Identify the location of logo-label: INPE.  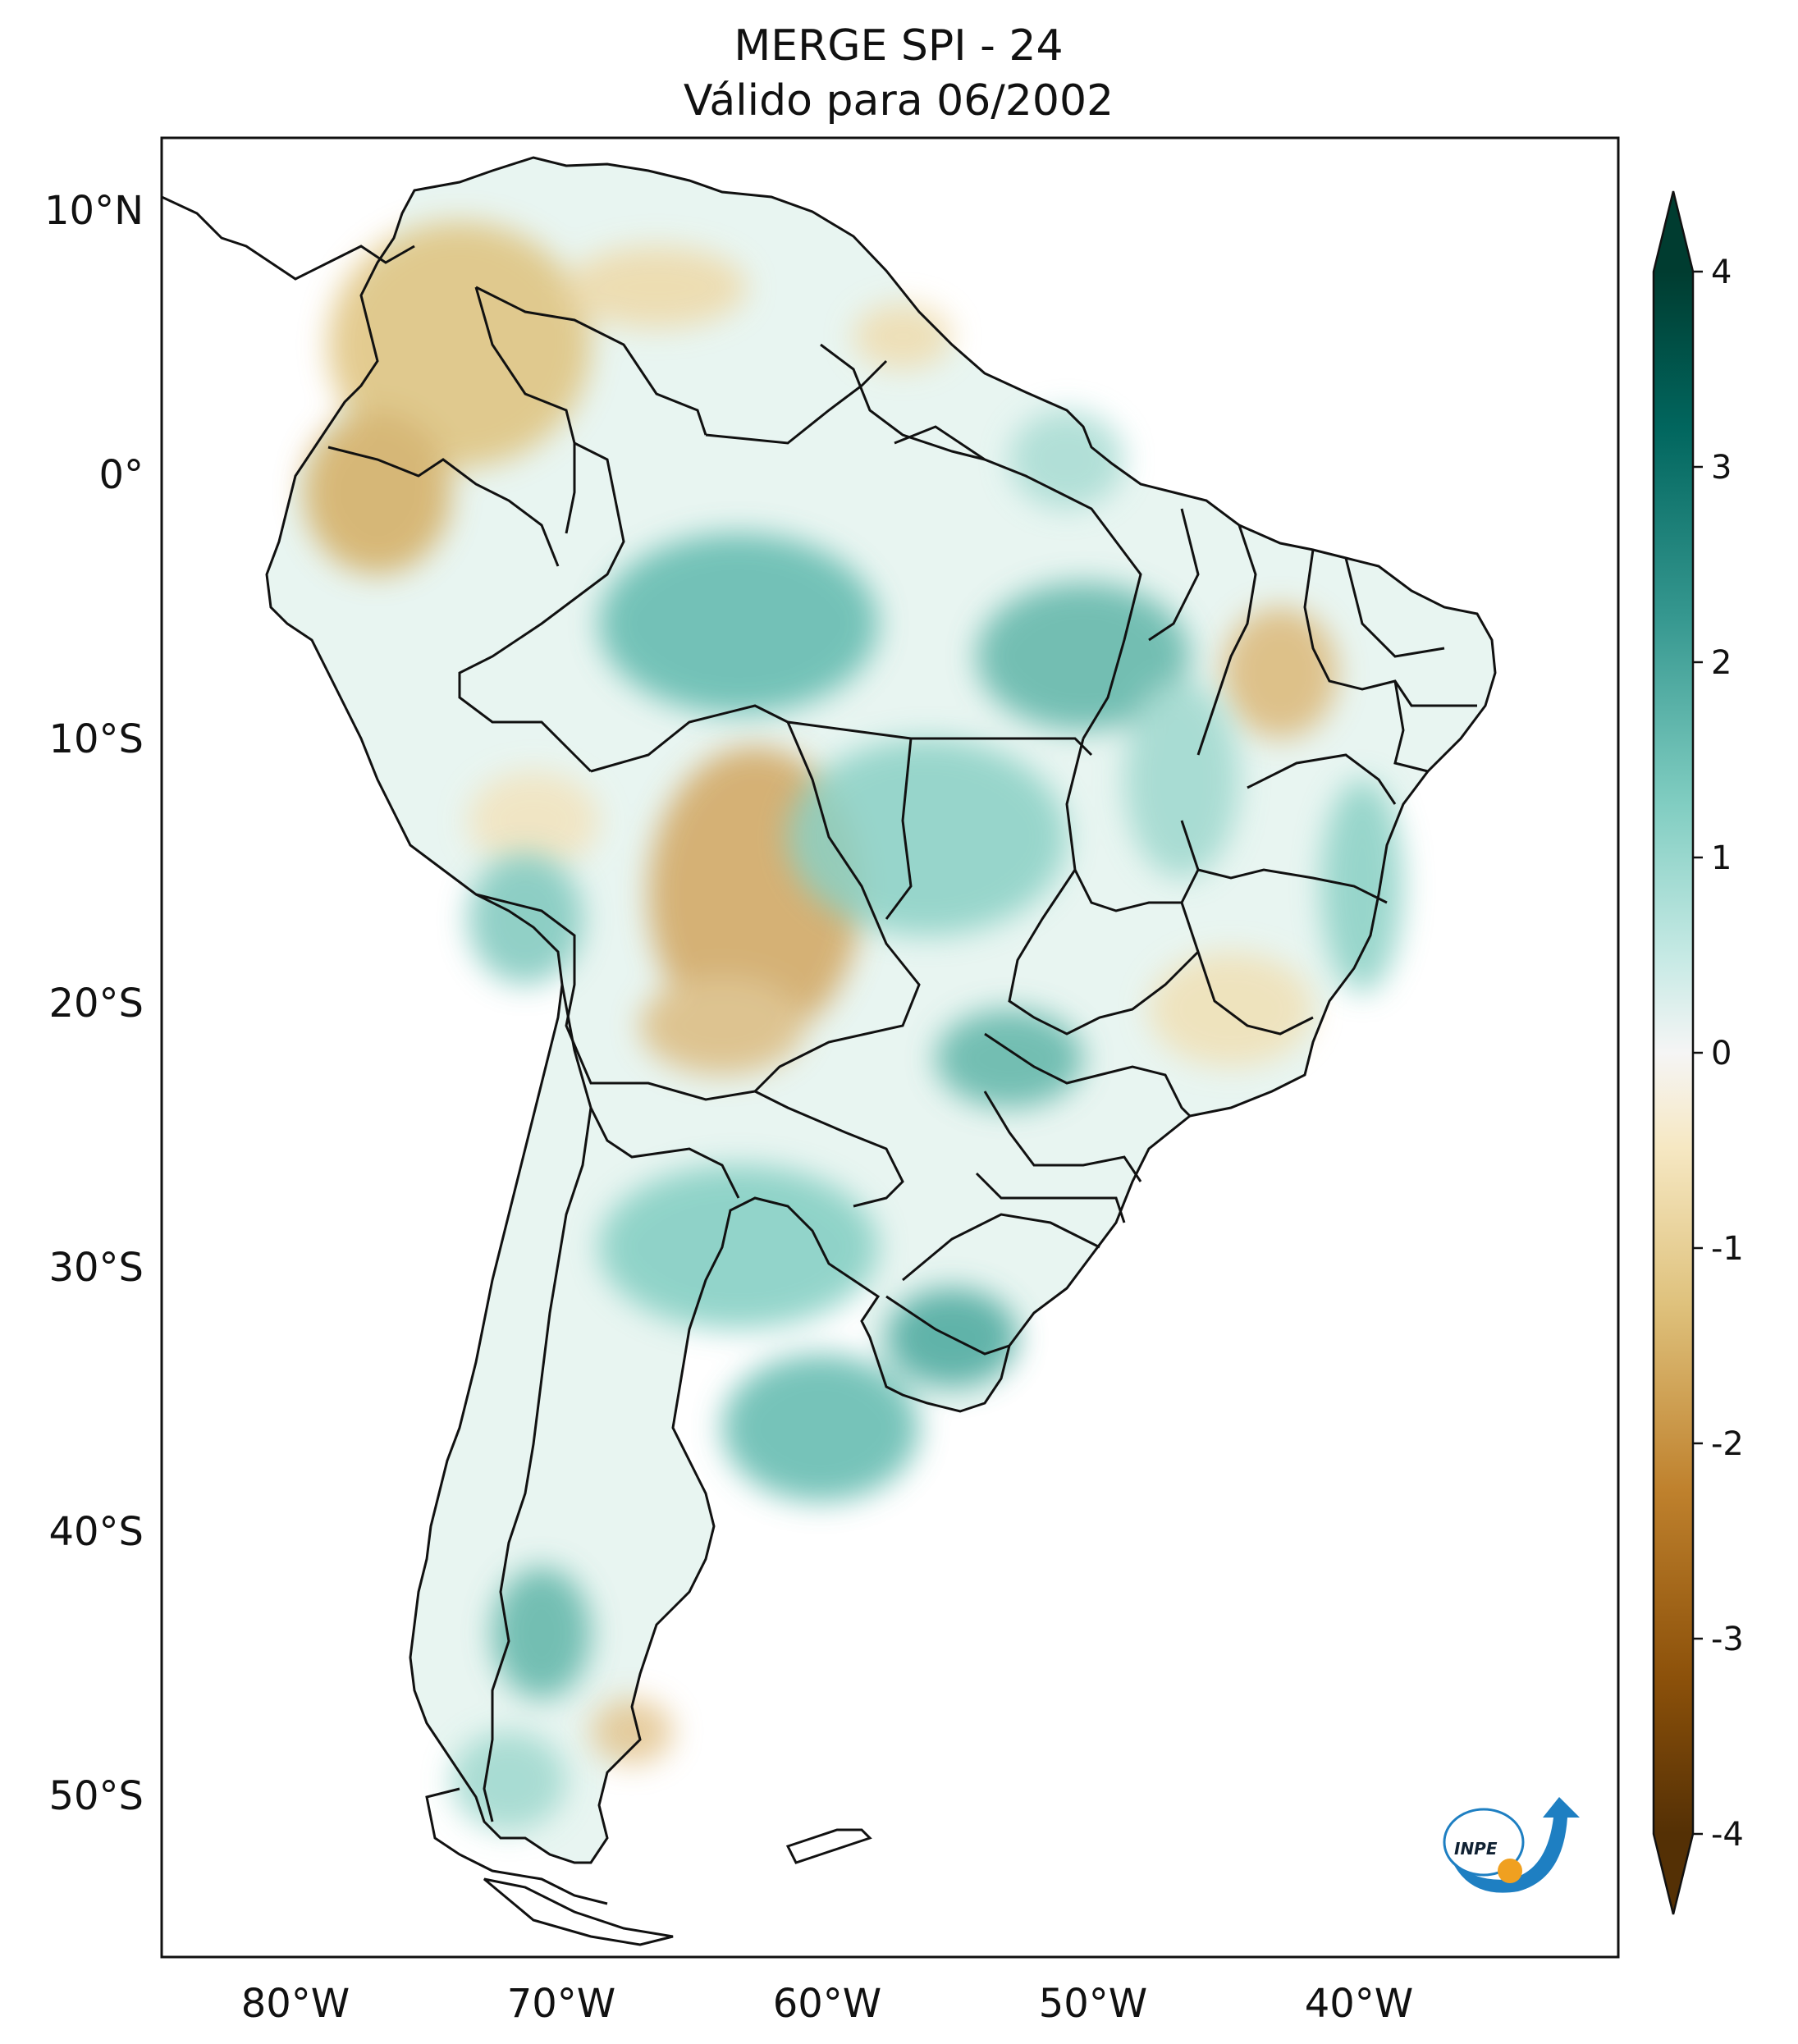
(1476, 1849).